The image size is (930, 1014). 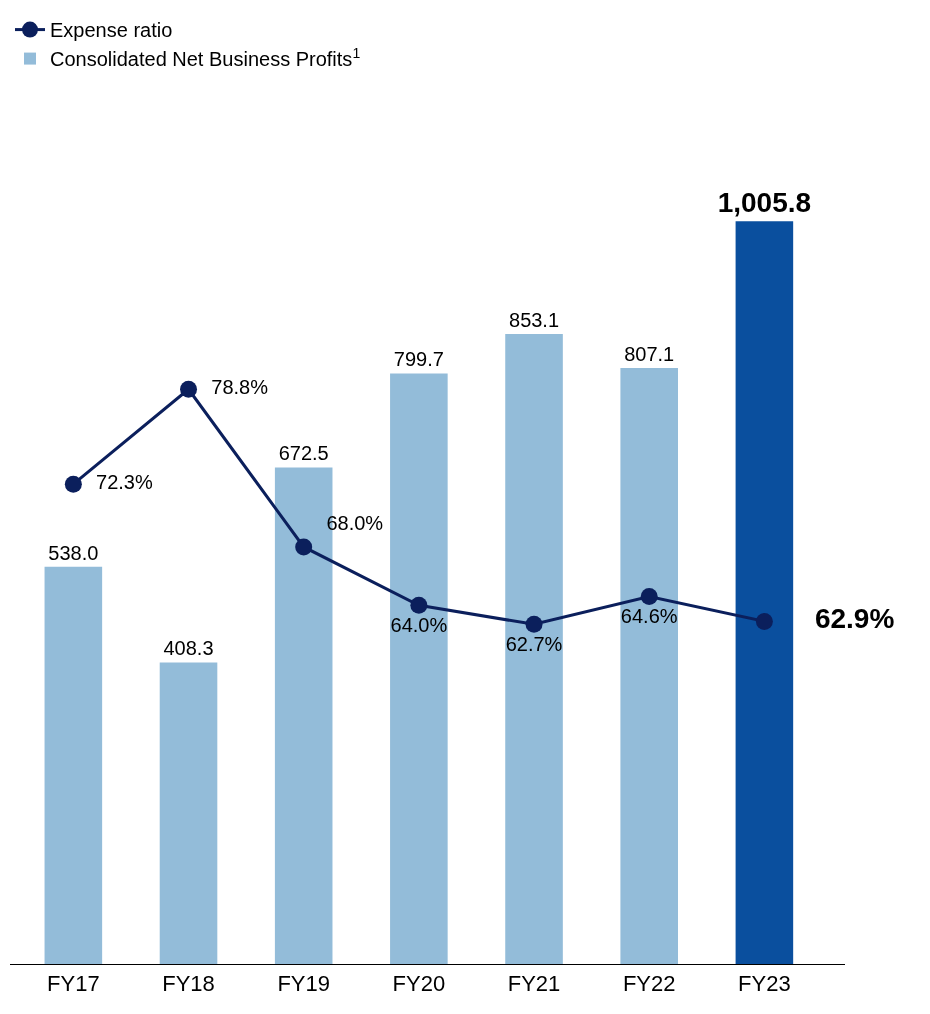 I want to click on data-label: 799.7, so click(x=418, y=359).